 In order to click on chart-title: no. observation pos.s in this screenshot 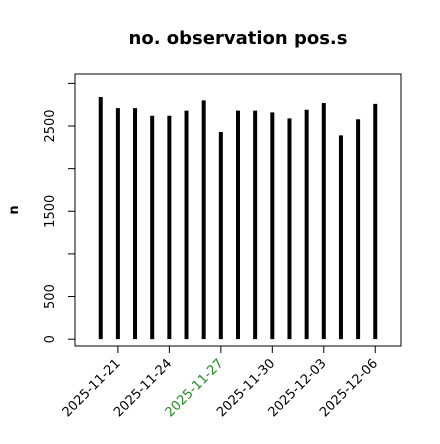, I will do `click(238, 38)`.